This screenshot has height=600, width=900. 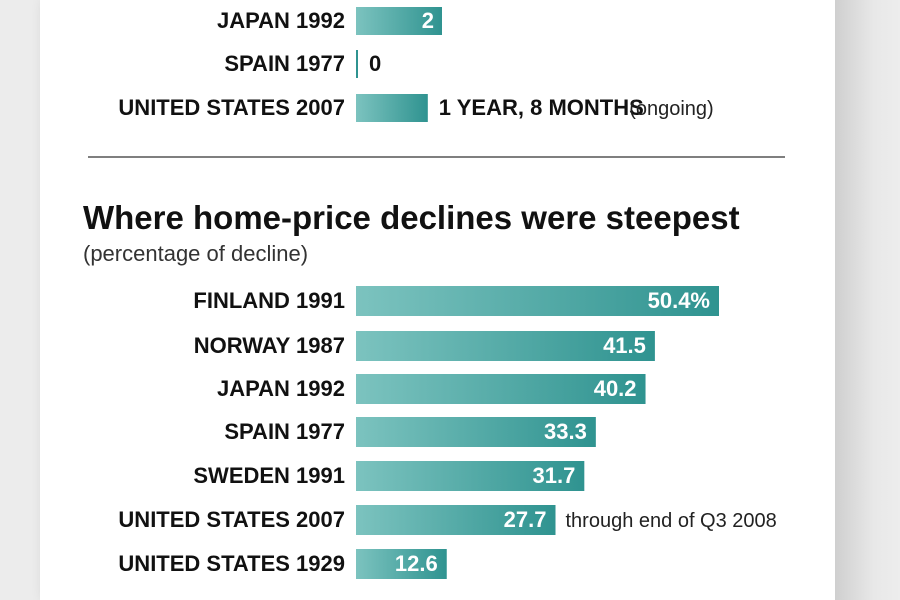 I want to click on value-label: 2, so click(x=428, y=20).